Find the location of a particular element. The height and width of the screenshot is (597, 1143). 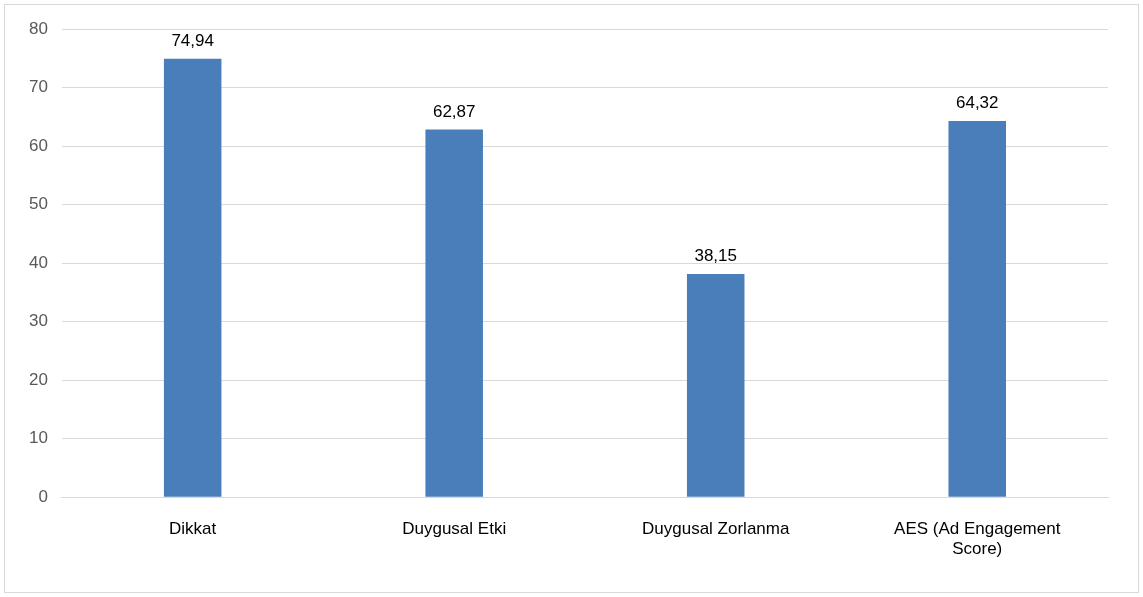

y-tick-label: 30 is located at coordinates (38, 321).